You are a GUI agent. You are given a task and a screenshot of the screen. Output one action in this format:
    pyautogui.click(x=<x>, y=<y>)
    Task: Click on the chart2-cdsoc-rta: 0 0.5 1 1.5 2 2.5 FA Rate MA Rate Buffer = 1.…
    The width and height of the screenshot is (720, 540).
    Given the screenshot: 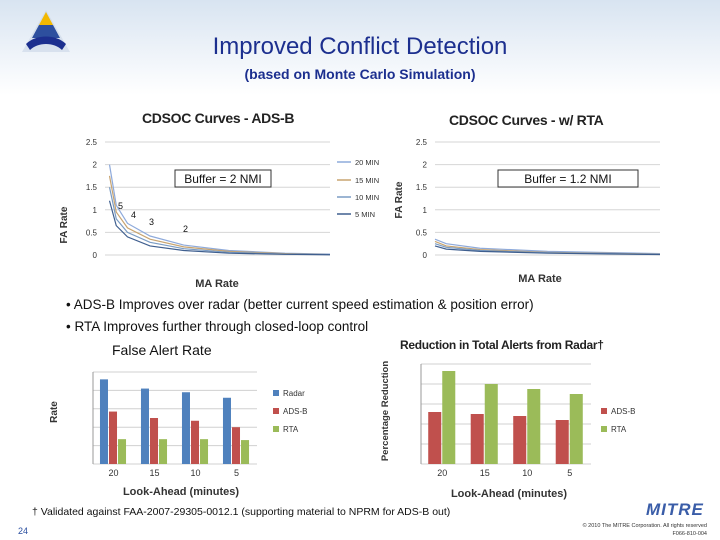 What is the action you would take?
    pyautogui.click(x=527, y=211)
    